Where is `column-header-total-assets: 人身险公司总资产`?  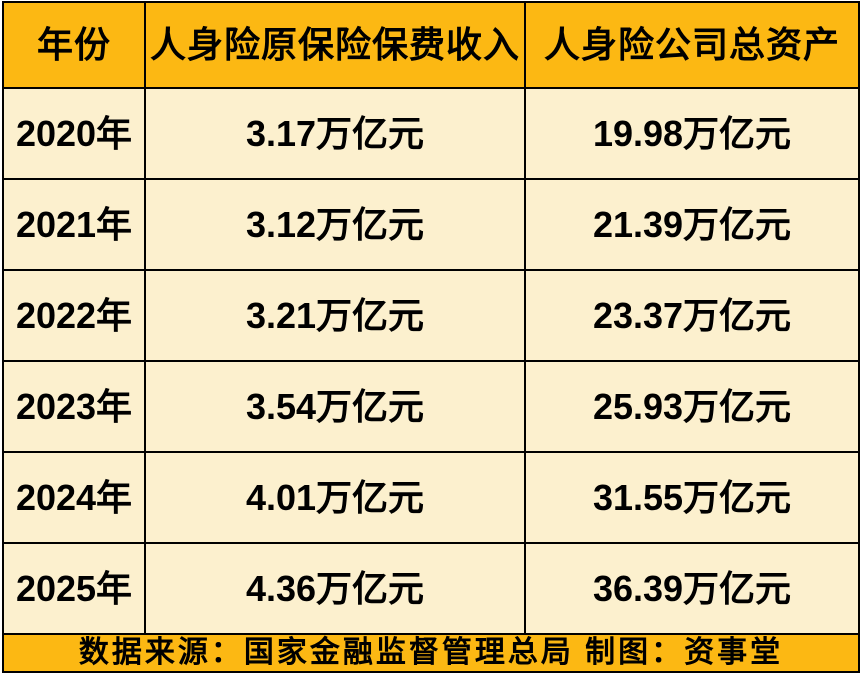
column-header-total-assets: 人身险公司总资产 is located at coordinates (692, 45).